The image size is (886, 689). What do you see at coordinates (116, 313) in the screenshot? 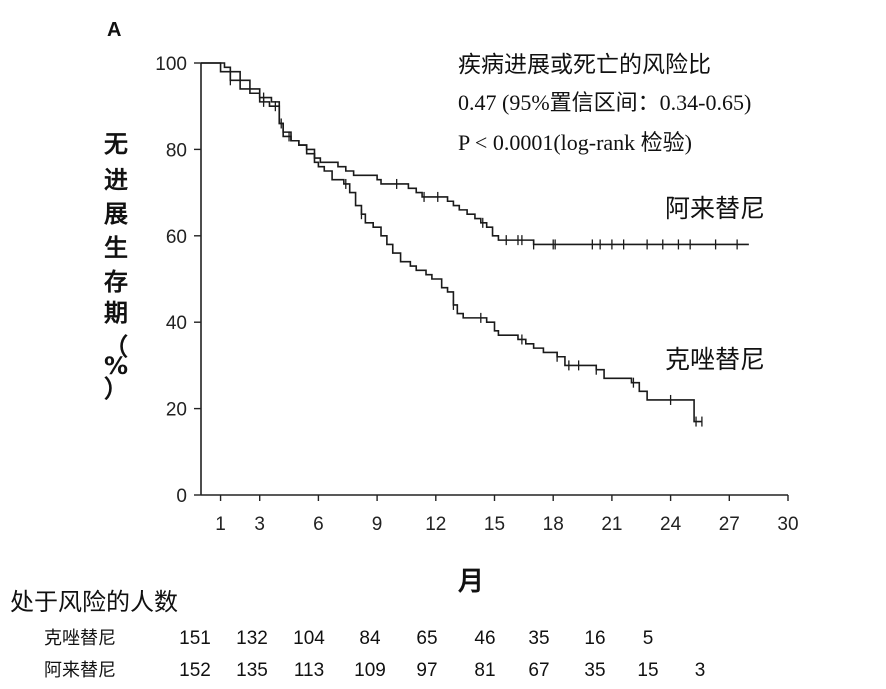
I see `y-label-char: 期` at bounding box center [116, 313].